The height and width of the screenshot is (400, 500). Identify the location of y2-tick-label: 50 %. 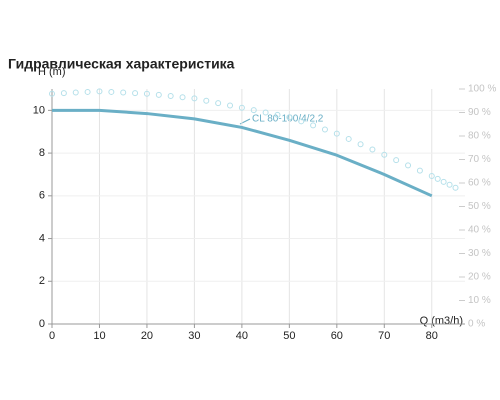
(479, 206).